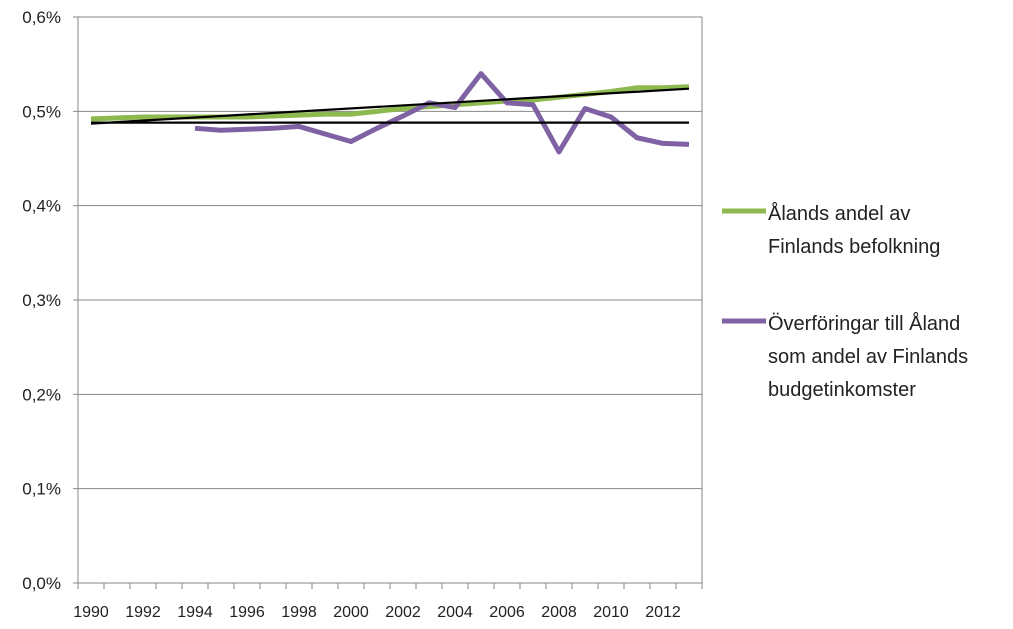 The width and height of the screenshot is (1013, 629). I want to click on legend-label-line: Överföringar till Åland, so click(864, 323).